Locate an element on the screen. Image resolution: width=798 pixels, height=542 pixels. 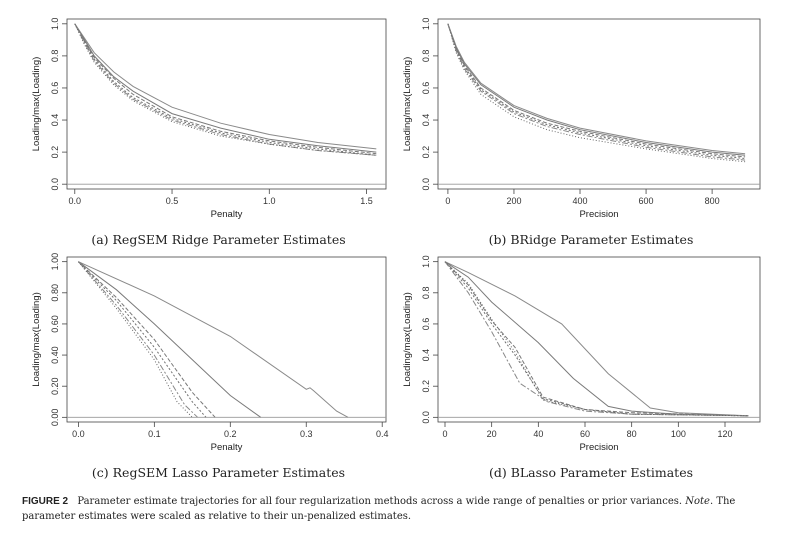
x-tick-label: 0.5 is located at coordinates (172, 201).